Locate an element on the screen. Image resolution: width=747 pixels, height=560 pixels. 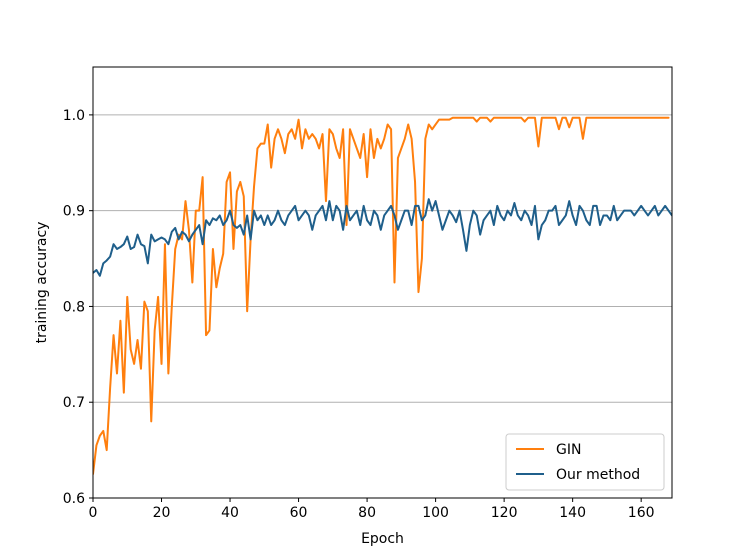
legend-box is located at coordinates (585, 462).